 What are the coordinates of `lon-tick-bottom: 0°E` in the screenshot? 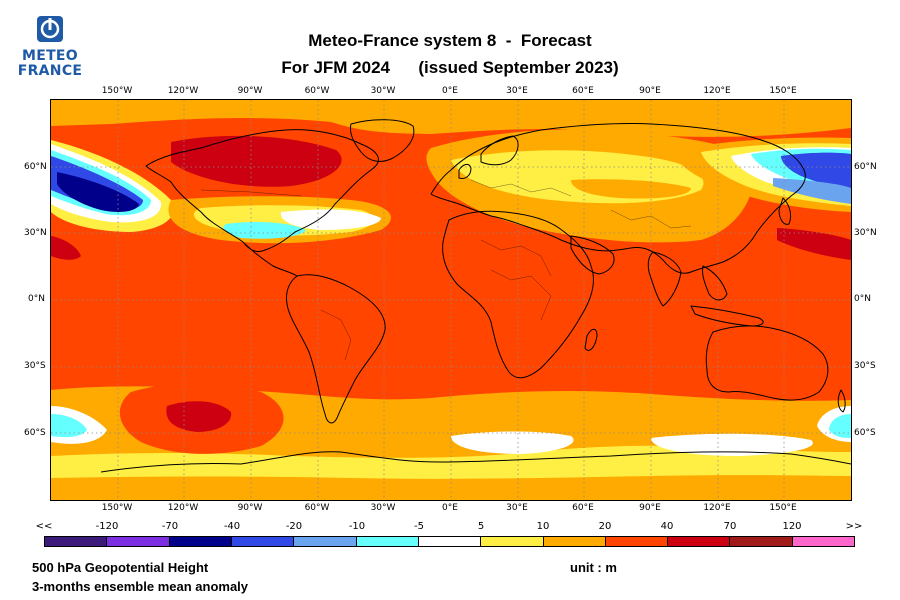 It's located at (450, 508).